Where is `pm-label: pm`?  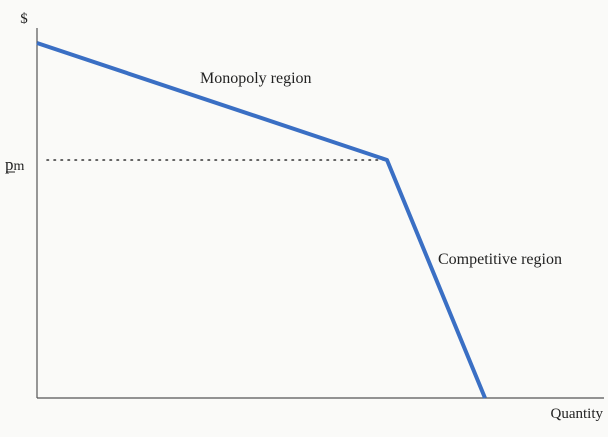 pm-label: pm is located at coordinates (15, 164).